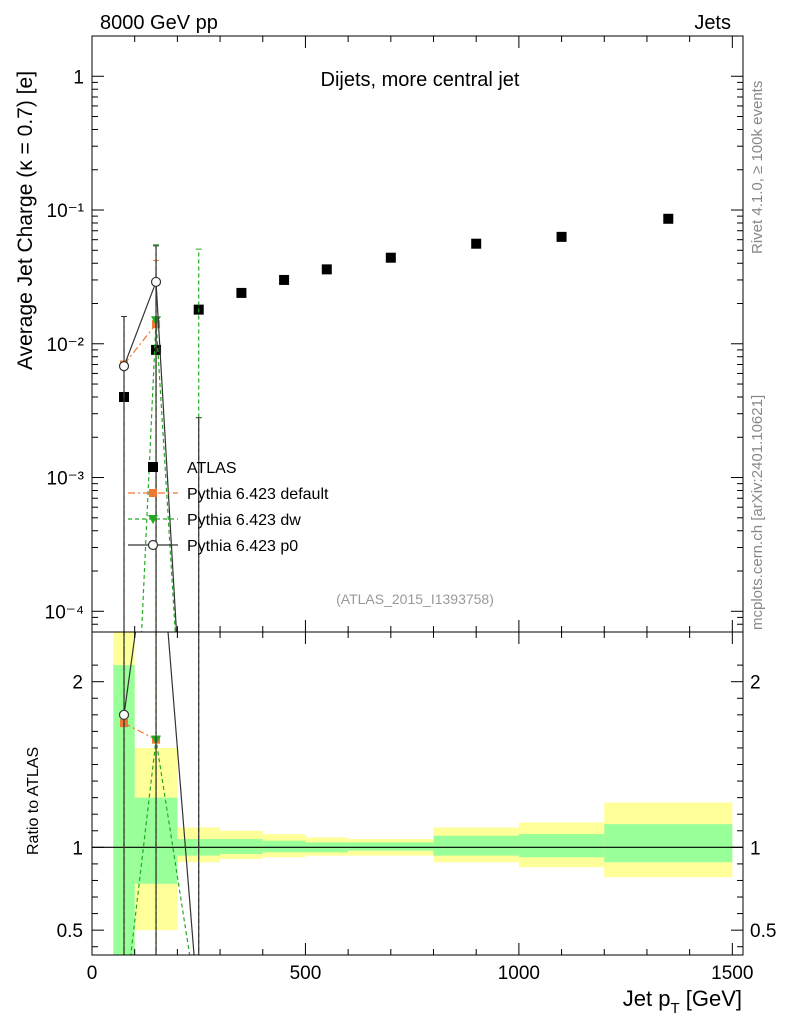  I want to click on legend-dw-point, so click(153, 519).